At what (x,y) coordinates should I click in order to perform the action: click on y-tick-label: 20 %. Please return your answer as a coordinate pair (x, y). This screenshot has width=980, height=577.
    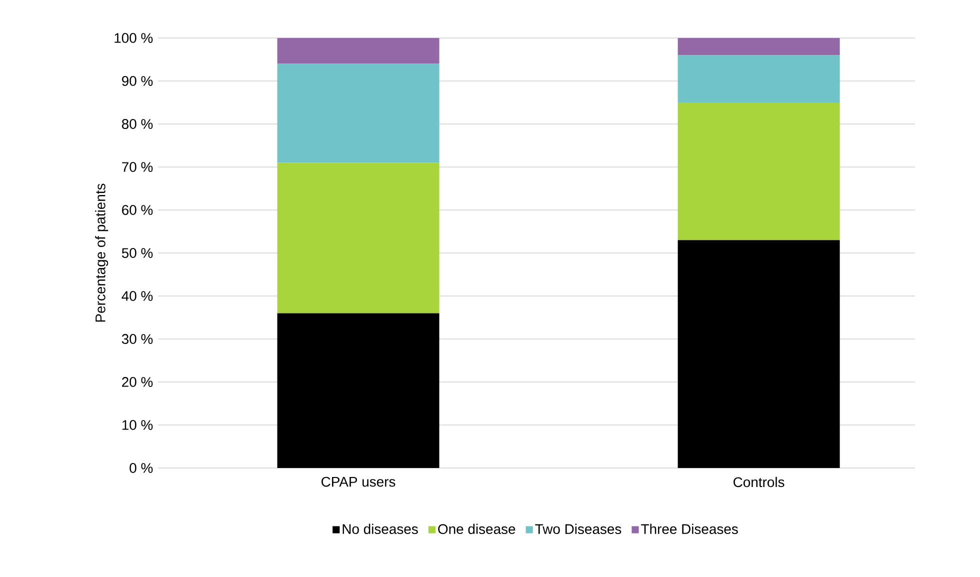
    Looking at the image, I should click on (137, 382).